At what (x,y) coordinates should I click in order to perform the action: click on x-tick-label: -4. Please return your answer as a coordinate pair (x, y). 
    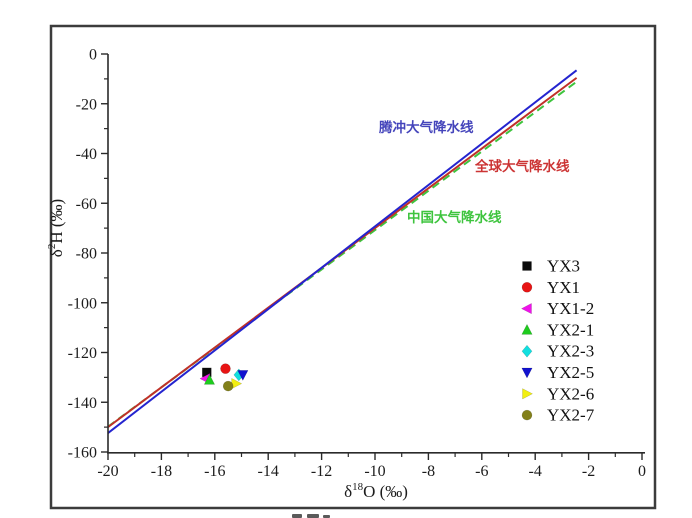
    Looking at the image, I should click on (535, 471).